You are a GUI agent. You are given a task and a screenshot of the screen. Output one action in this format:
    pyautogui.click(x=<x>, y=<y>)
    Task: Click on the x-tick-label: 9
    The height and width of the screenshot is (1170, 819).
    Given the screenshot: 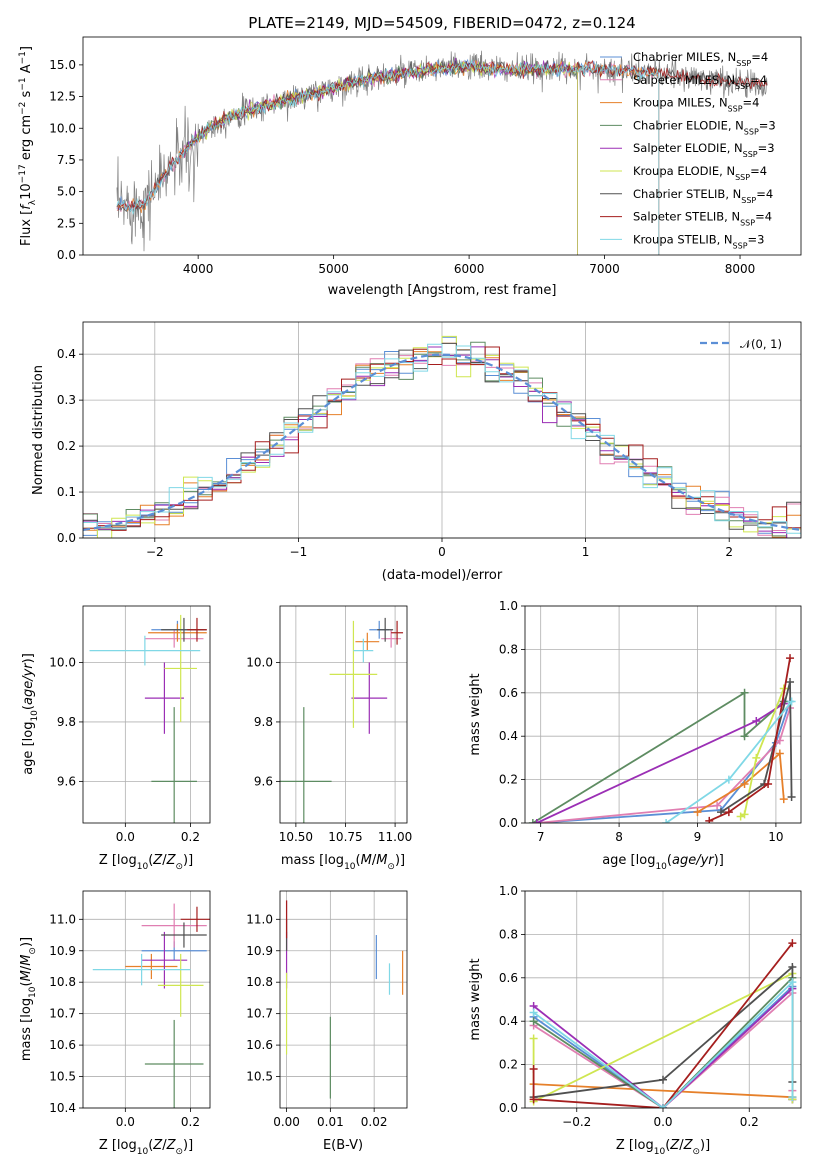 What is the action you would take?
    pyautogui.click(x=698, y=837)
    